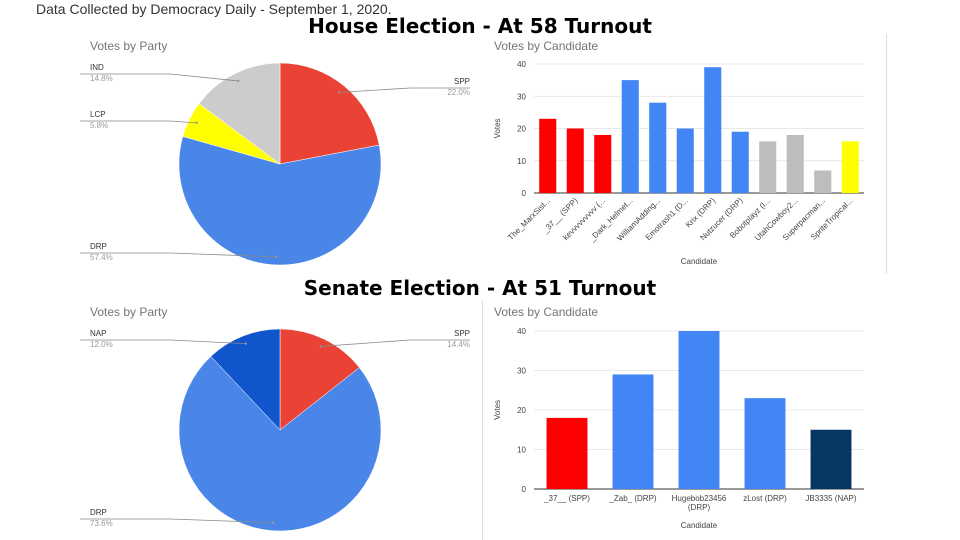 Image resolution: width=960 pixels, height=540 pixels. Describe the element at coordinates (497, 128) in the screenshot. I see `house-bar-ylabel: Votes` at that location.